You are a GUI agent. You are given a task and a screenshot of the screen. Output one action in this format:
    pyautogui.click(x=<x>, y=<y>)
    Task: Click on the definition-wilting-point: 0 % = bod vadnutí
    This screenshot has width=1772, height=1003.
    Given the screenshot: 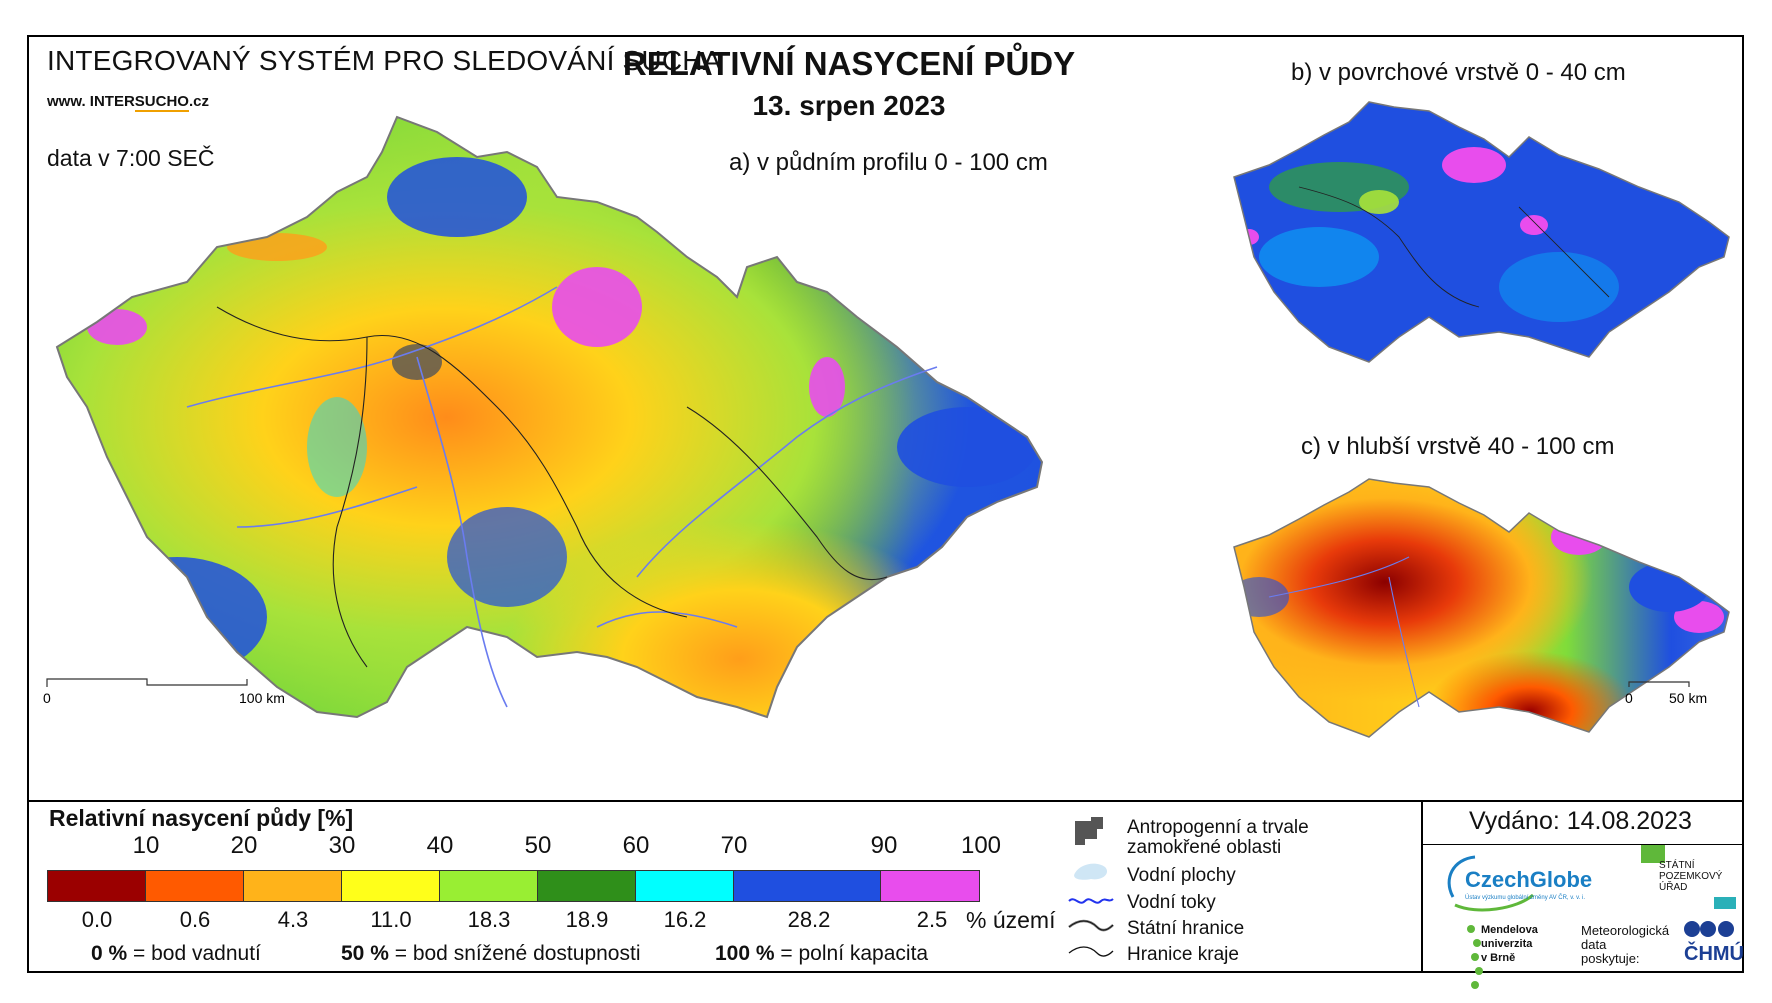 What is the action you would take?
    pyautogui.click(x=176, y=954)
    